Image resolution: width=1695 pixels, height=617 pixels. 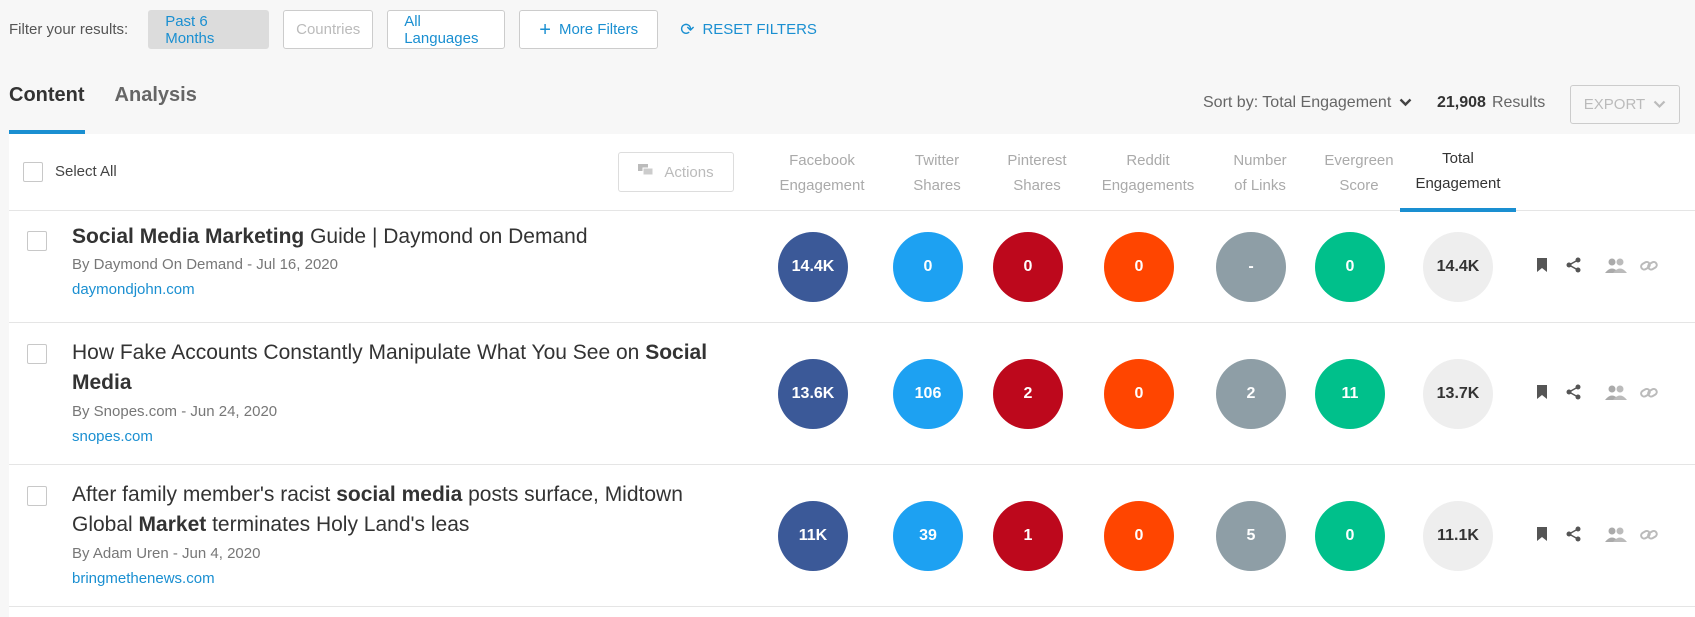 What do you see at coordinates (813, 536) in the screenshot?
I see `facebook-engagement-value: 11K` at bounding box center [813, 536].